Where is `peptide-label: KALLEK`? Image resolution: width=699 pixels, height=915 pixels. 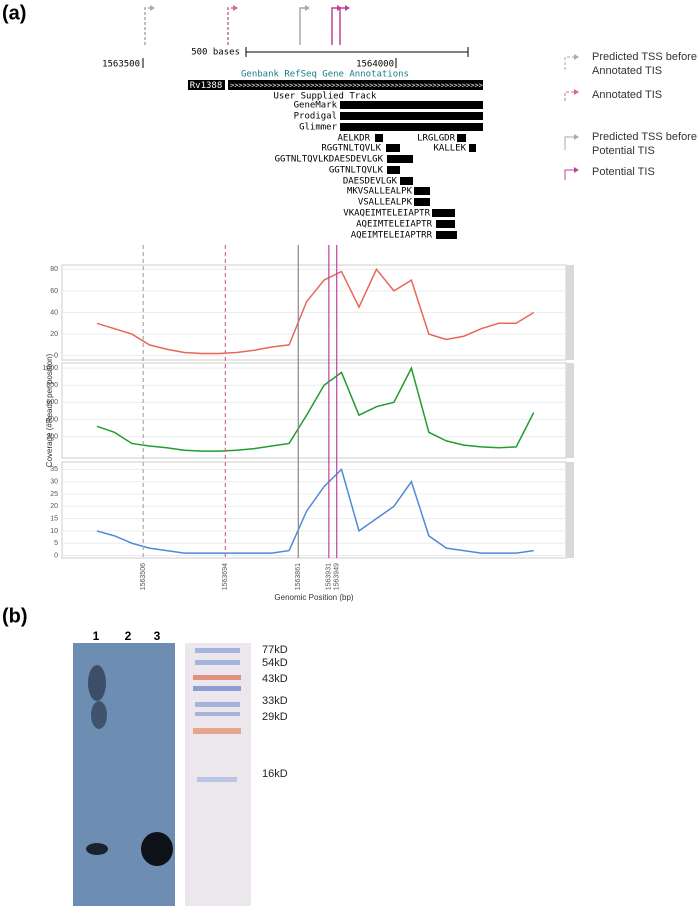 peptide-label: KALLEK is located at coordinates (449, 149).